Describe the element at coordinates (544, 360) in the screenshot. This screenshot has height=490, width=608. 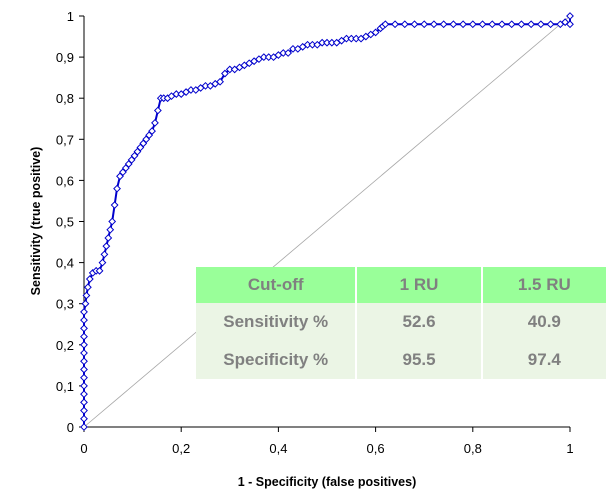
I see `table-cell: 97.4` at that location.